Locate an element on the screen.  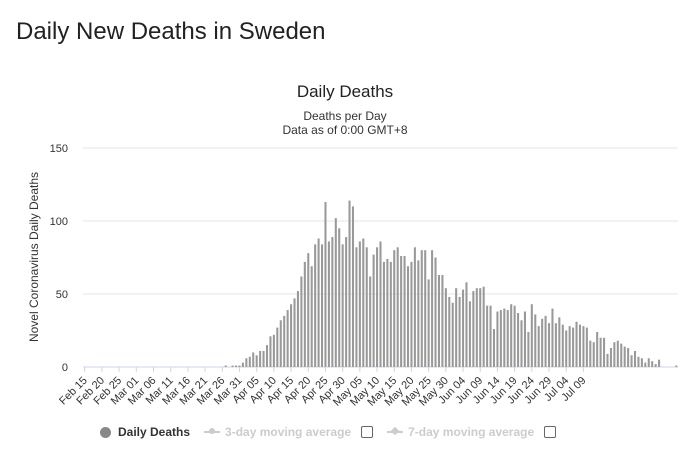
legend-item-3-day-average: 3-day moving average is located at coordinates (289, 432).